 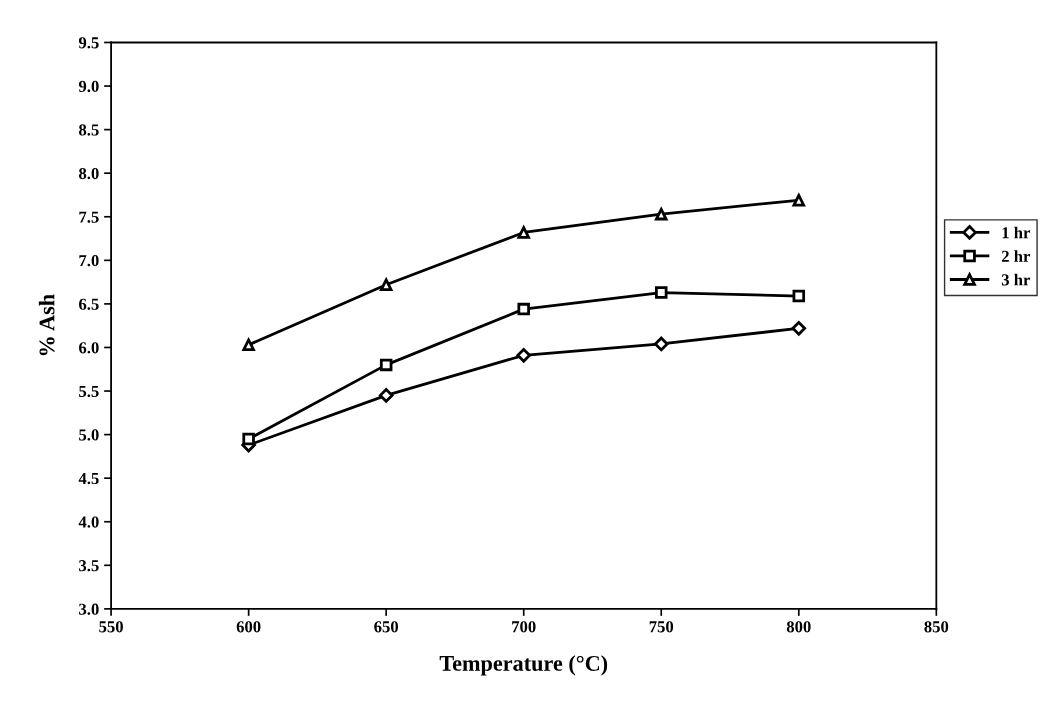 I want to click on y-tick-label: 8.5, so click(x=89, y=130).